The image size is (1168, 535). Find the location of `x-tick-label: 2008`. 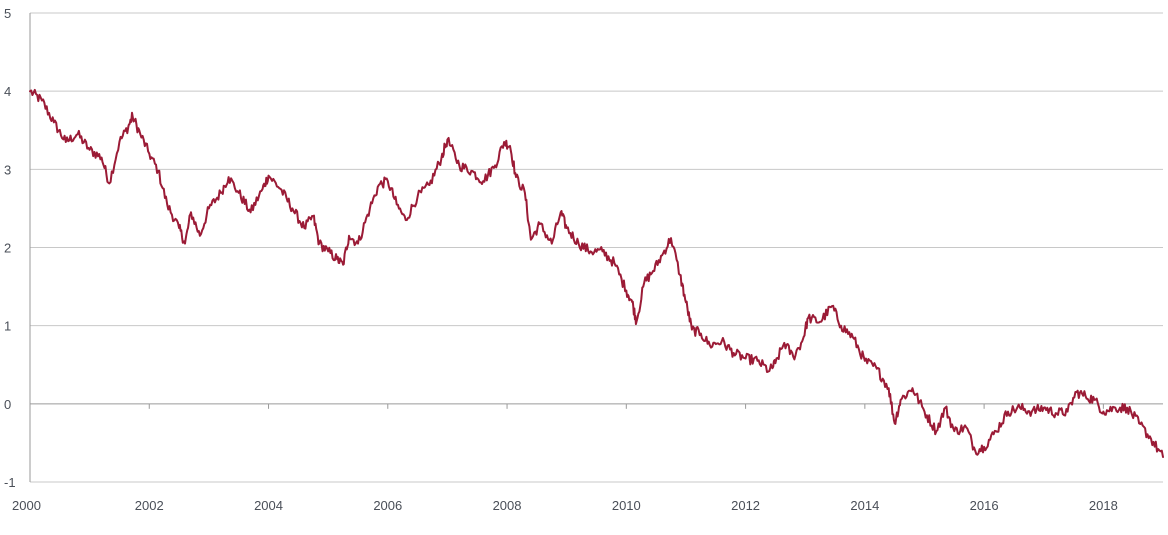

x-tick-label: 2008 is located at coordinates (507, 505).